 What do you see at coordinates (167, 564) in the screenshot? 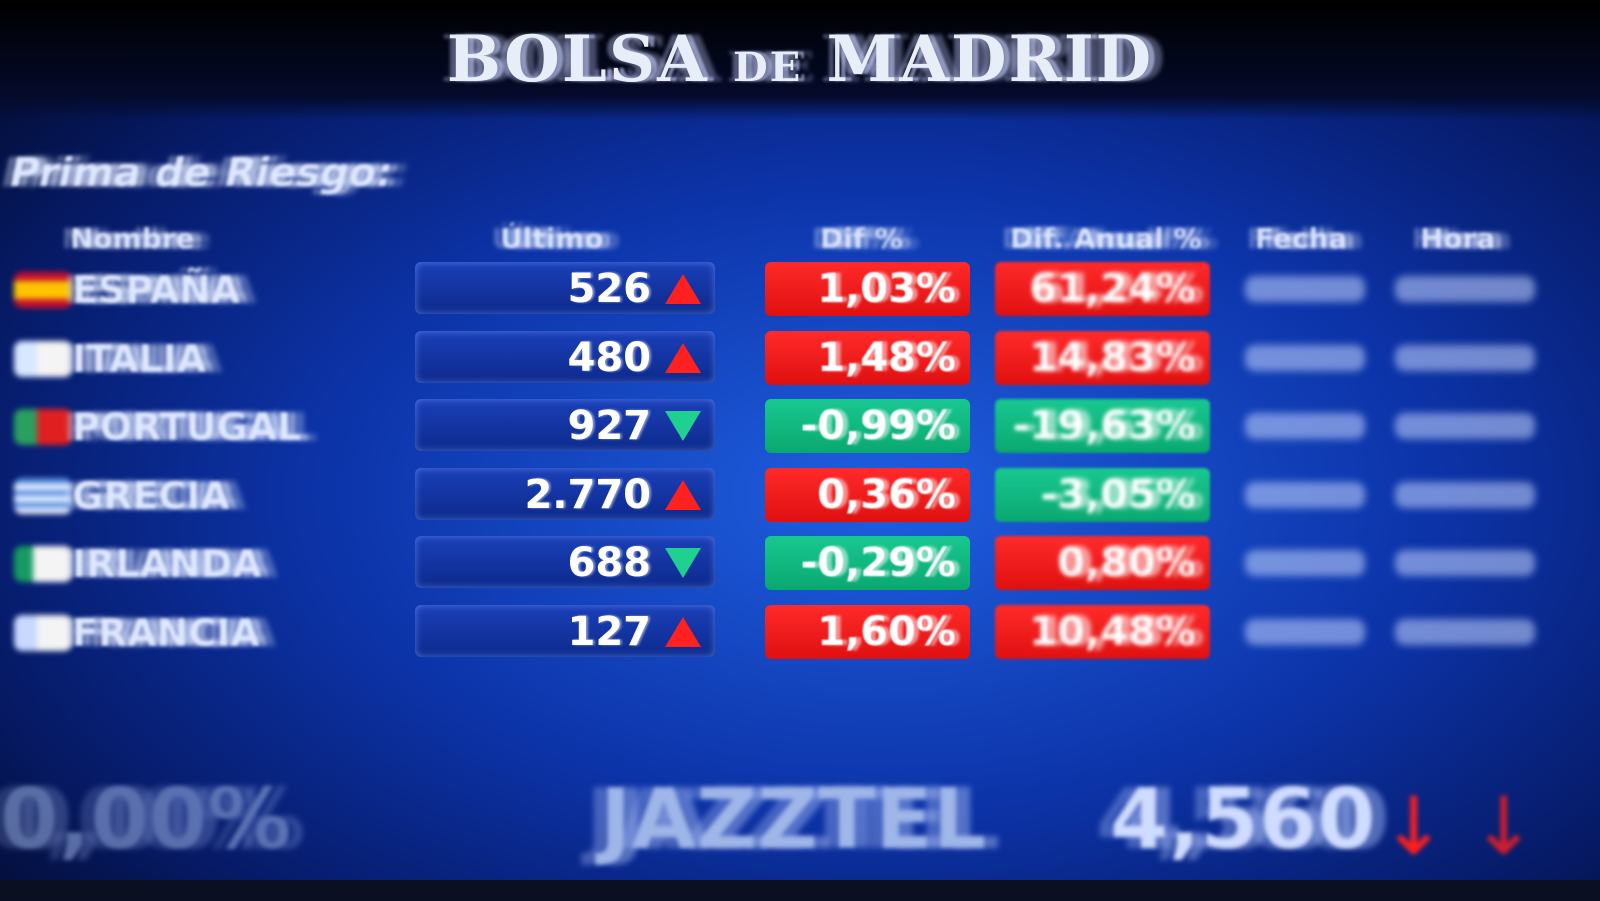
I see `country-name: IRLANDA` at bounding box center [167, 564].